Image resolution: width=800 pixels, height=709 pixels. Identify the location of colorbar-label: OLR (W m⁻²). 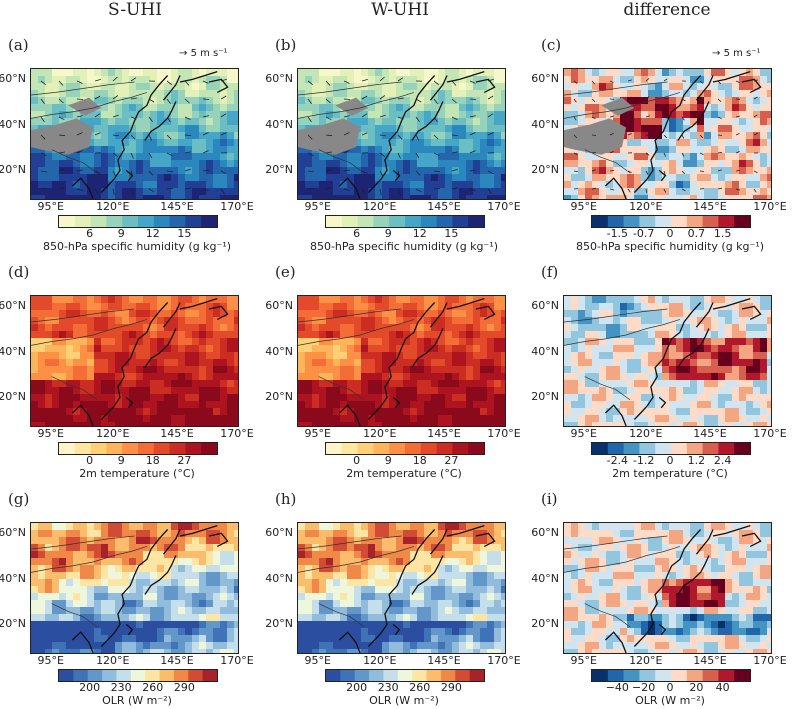
(404, 700).